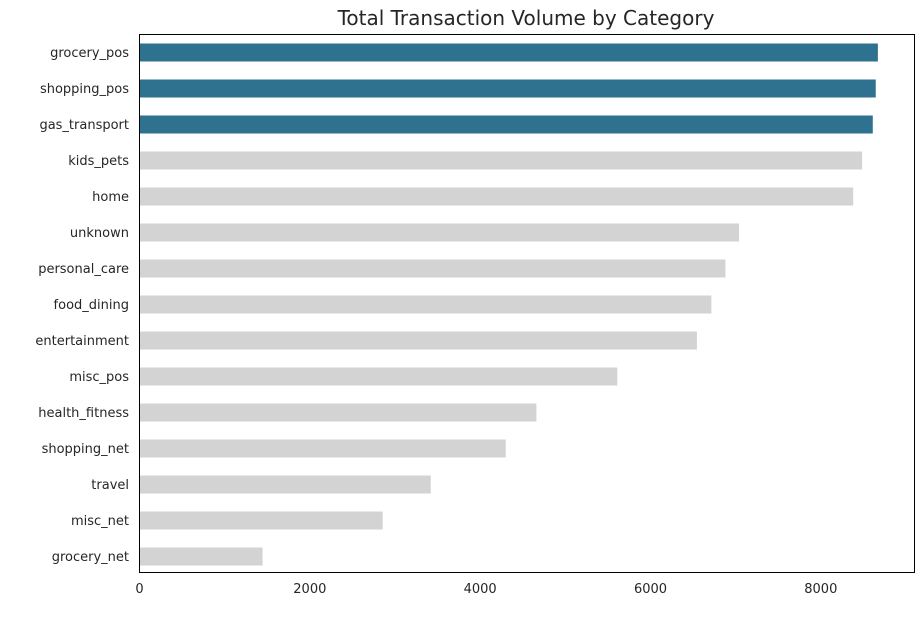 The width and height of the screenshot is (924, 630). I want to click on y-tick-label: shopping_net, so click(85, 449).